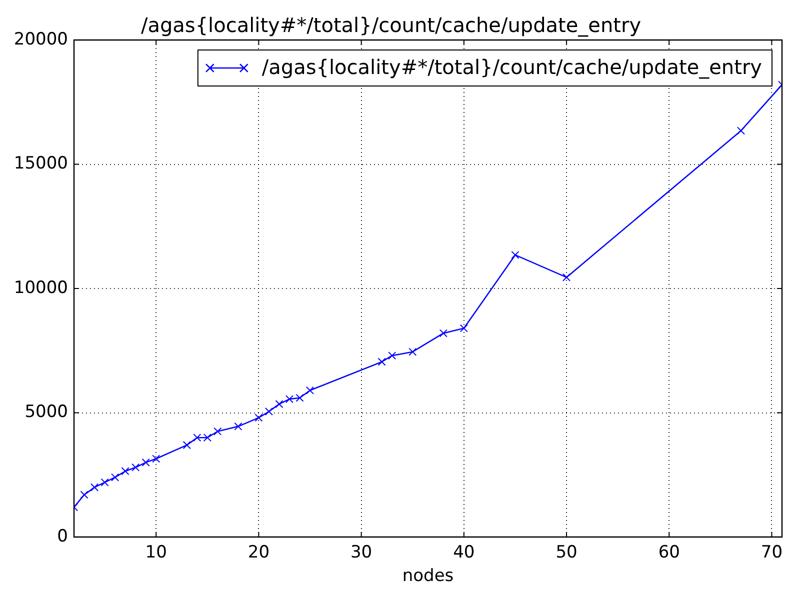 The width and height of the screenshot is (800, 600). Describe the element at coordinates (41, 288) in the screenshot. I see `y-tick-label: 10000` at that location.